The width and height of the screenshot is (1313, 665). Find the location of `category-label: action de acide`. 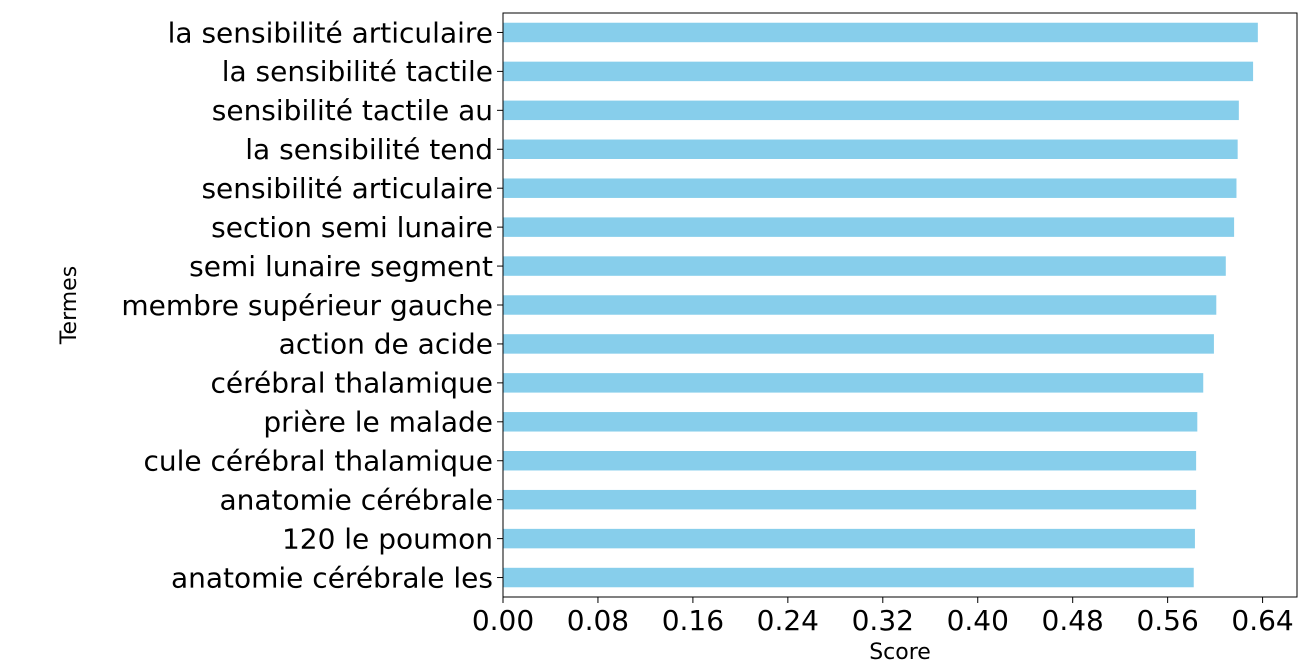

category-label: action de acide is located at coordinates (386, 344).